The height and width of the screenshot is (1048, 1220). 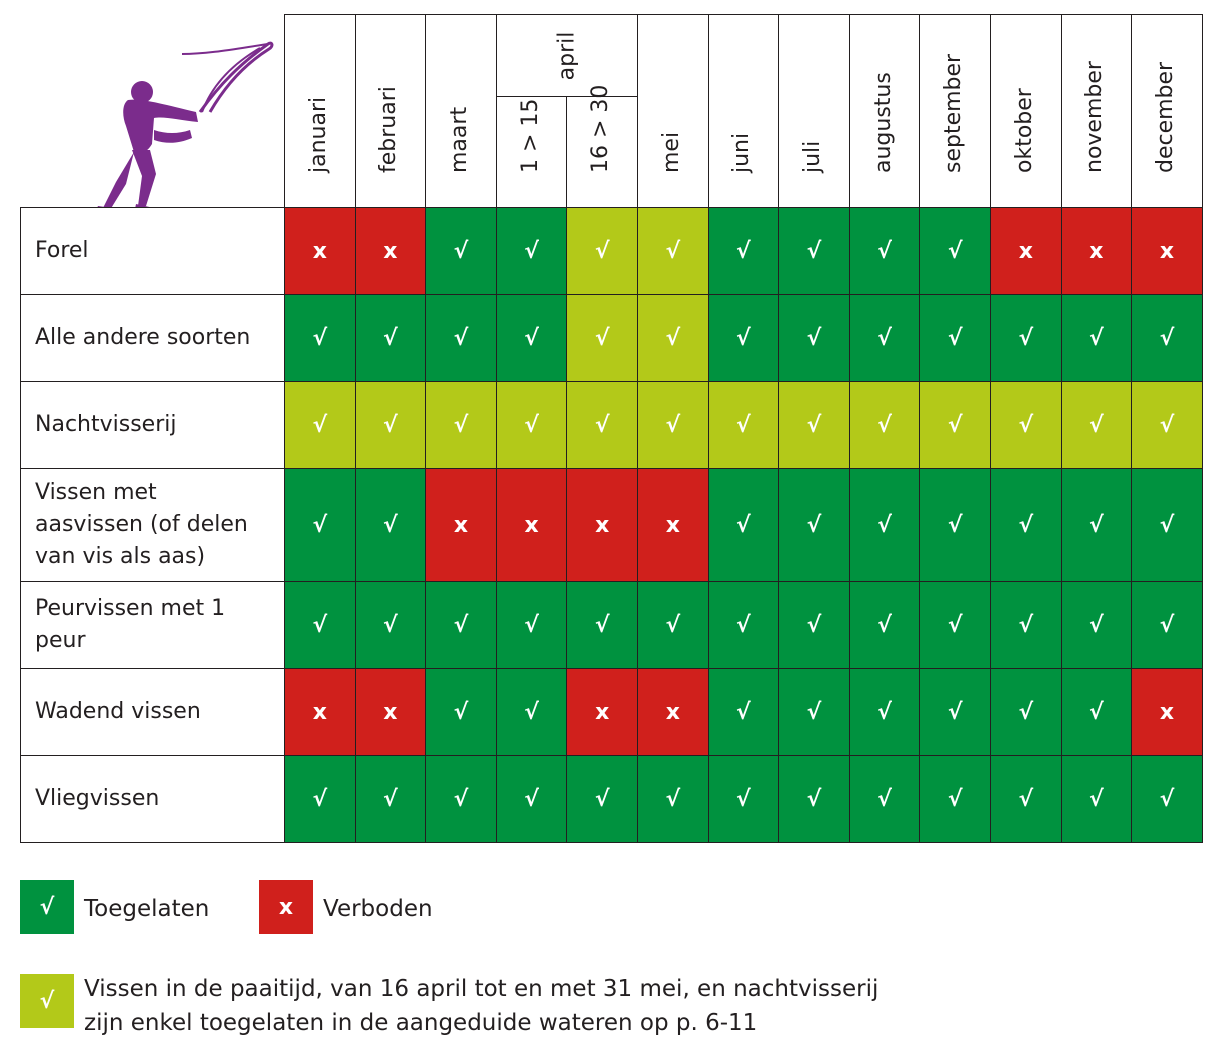 What do you see at coordinates (884, 111) in the screenshot?
I see `month-header: augustus` at bounding box center [884, 111].